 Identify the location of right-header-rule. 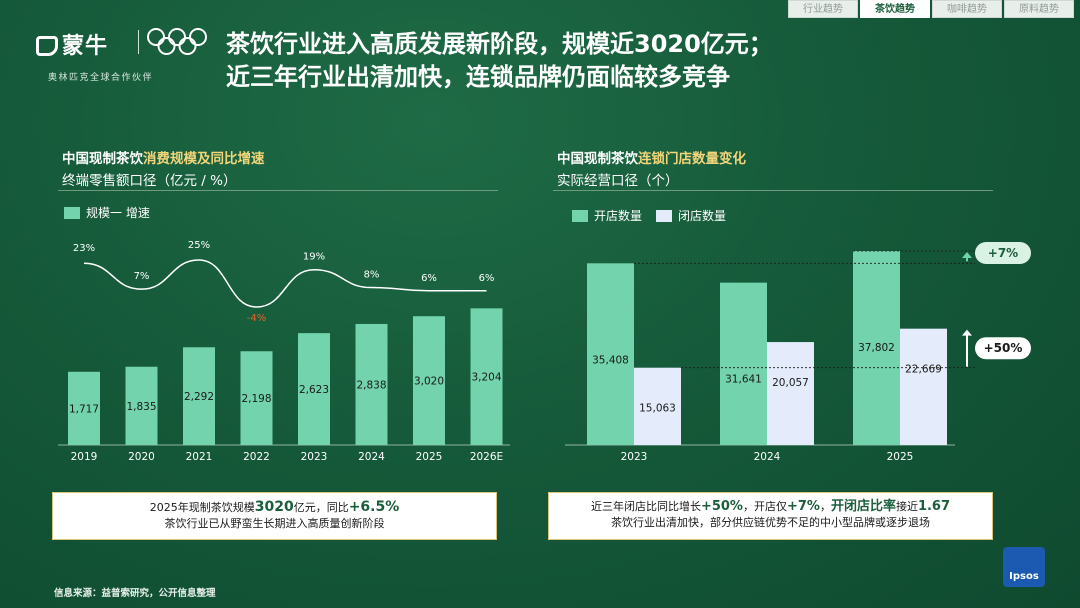
(773, 190).